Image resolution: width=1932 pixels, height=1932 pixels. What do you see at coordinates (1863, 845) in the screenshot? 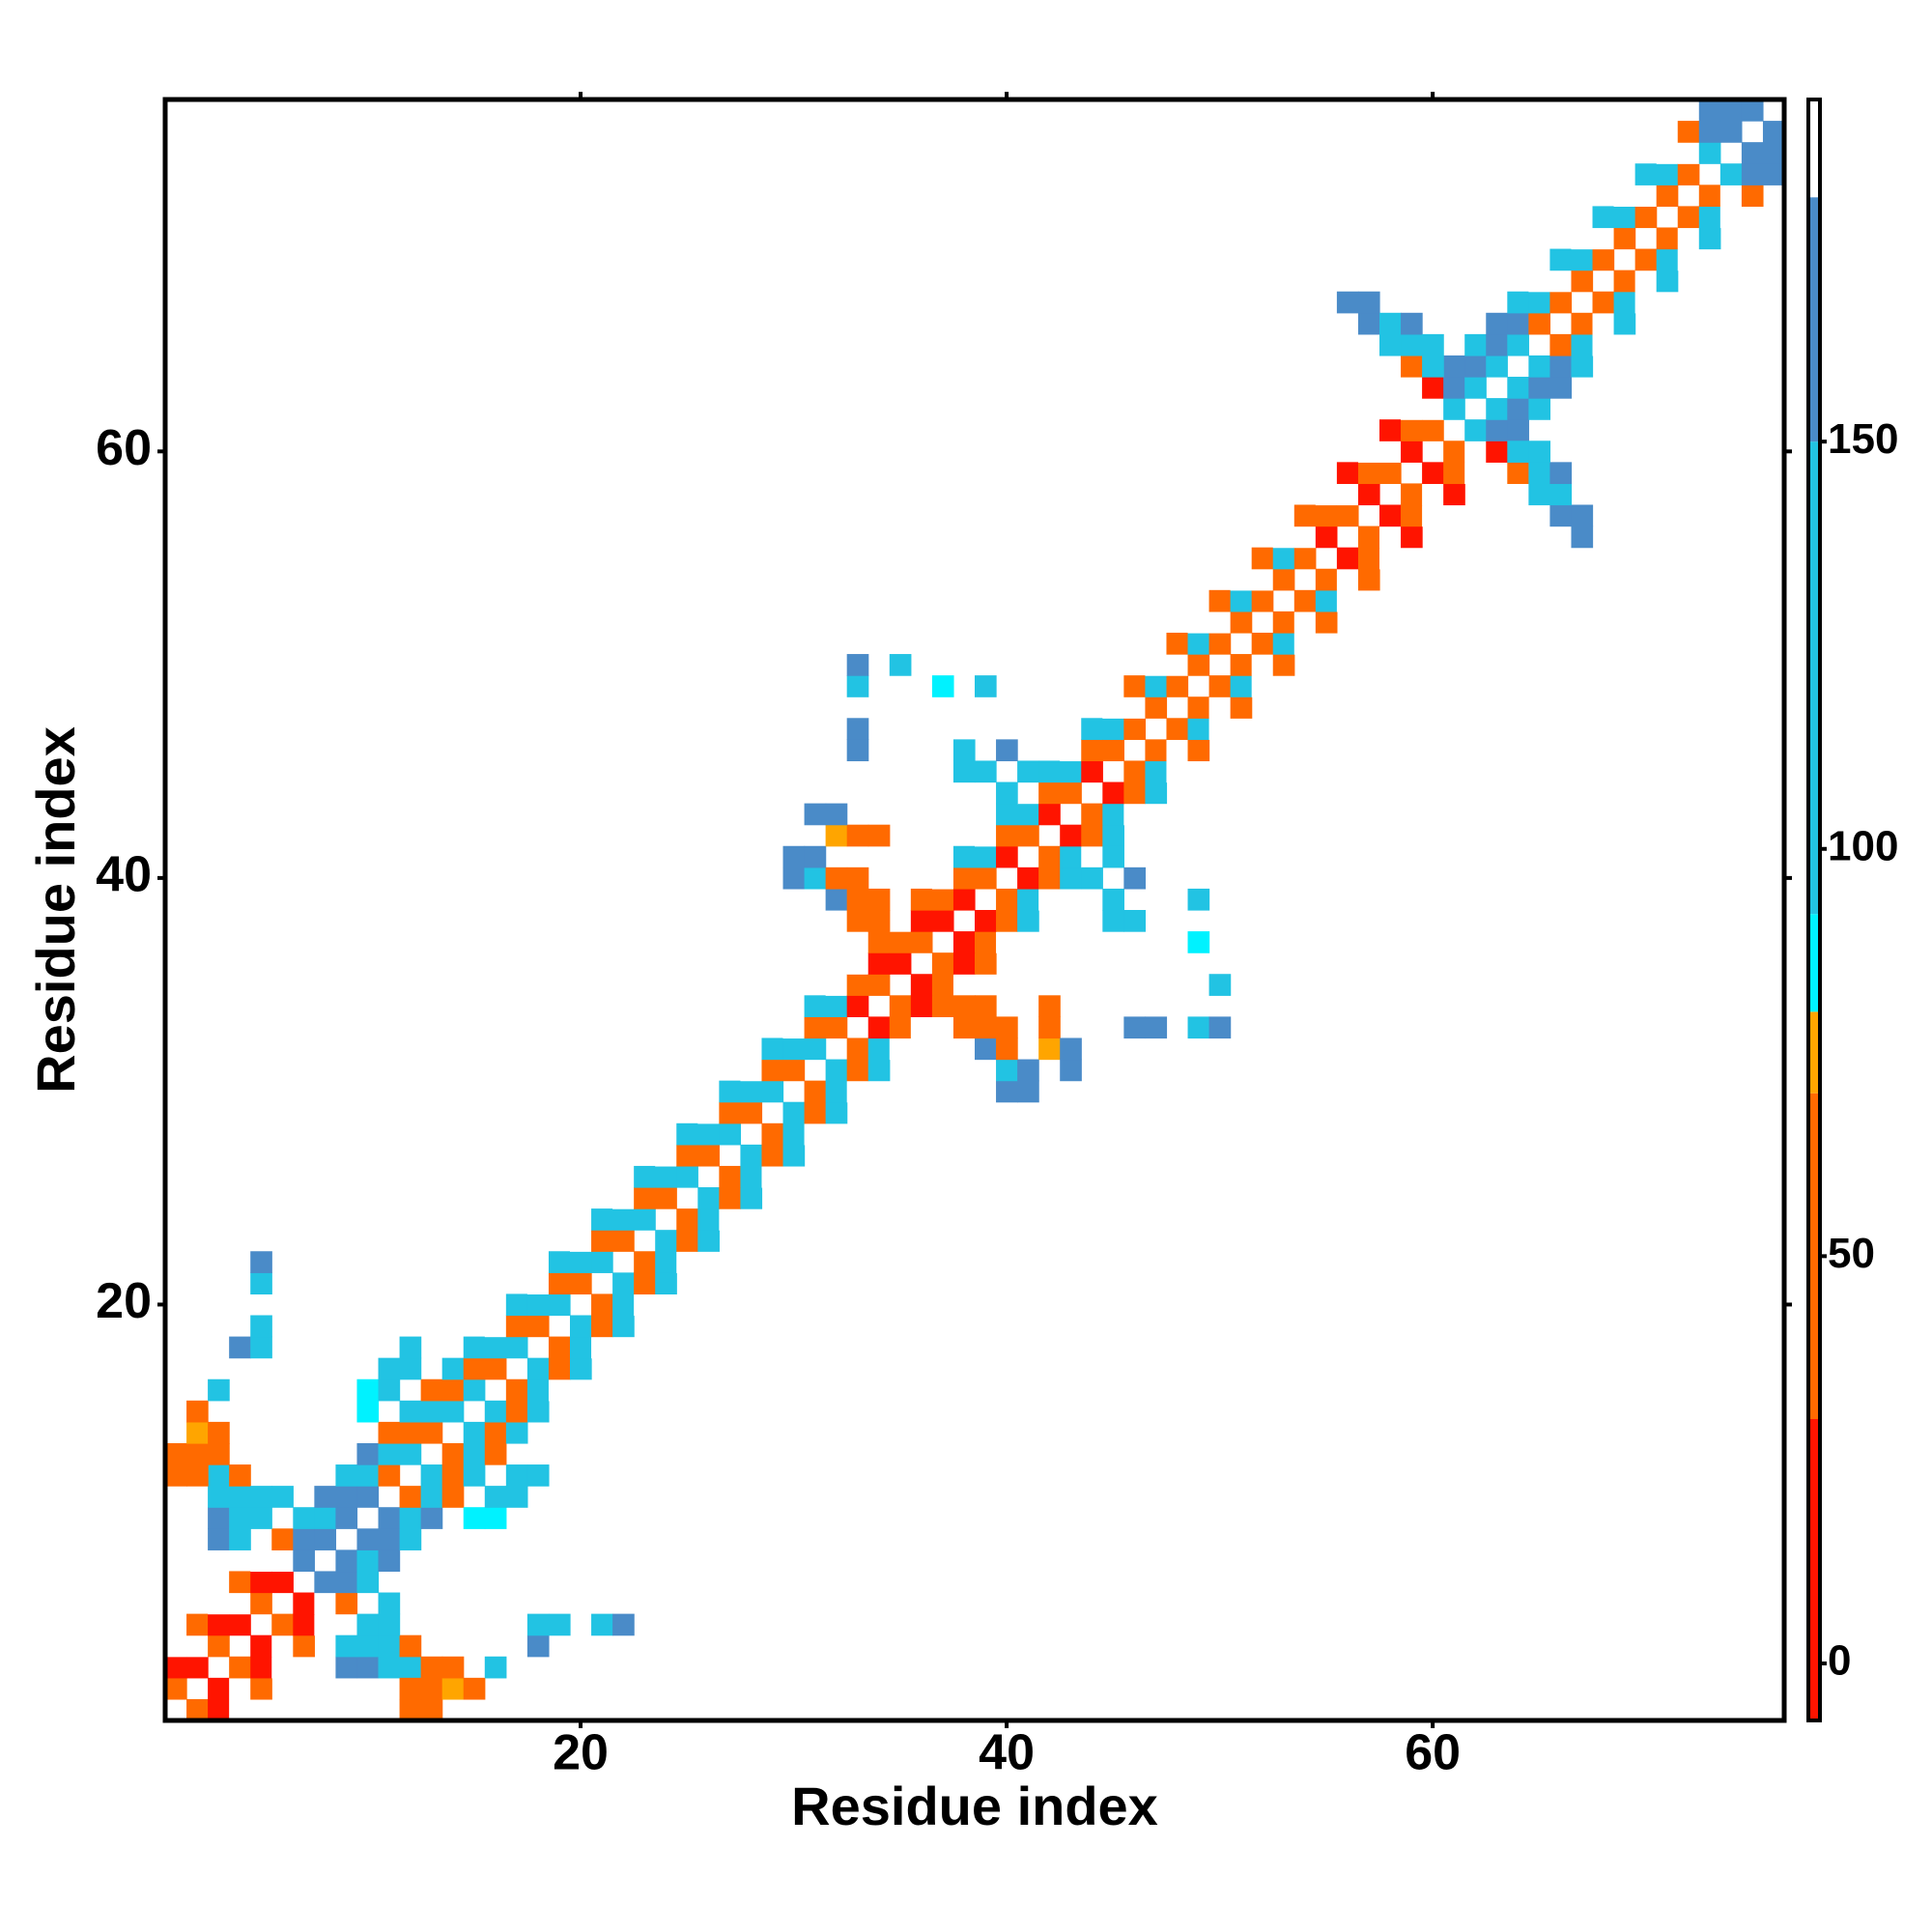
I see `colorbar-tick-label: 100` at bounding box center [1863, 845].